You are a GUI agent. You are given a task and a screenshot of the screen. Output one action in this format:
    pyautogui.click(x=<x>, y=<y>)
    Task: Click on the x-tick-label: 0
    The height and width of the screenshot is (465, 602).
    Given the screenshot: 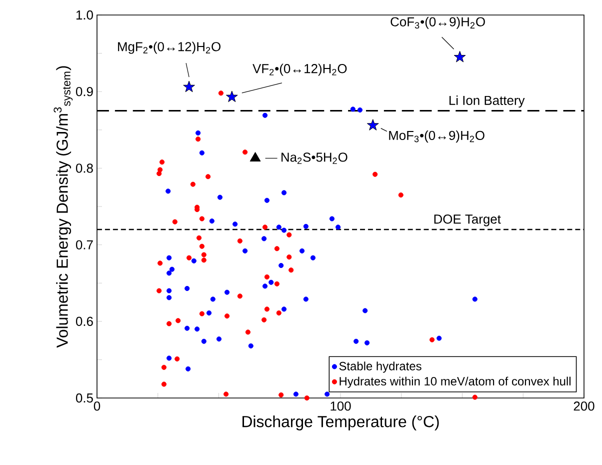 What is the action you would take?
    pyautogui.click(x=97, y=406)
    